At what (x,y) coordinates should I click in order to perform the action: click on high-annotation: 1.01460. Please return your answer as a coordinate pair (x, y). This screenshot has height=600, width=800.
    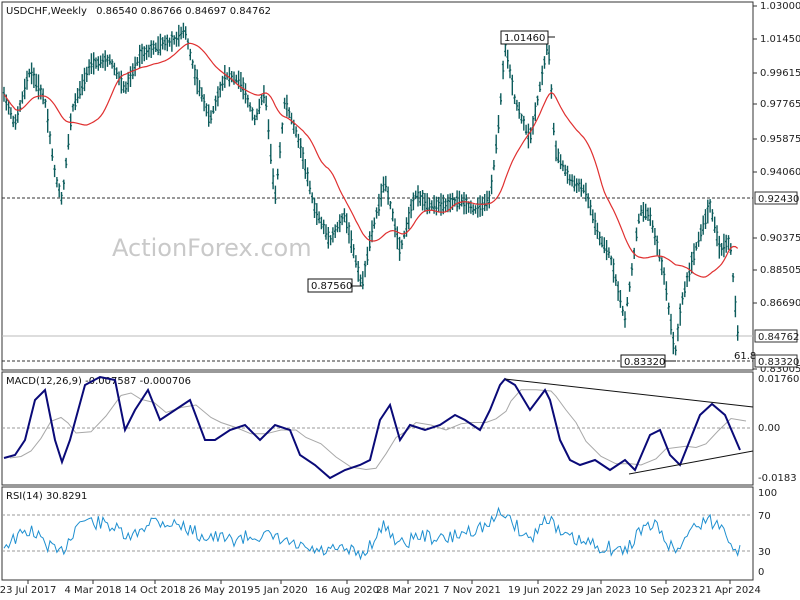
    Looking at the image, I should click on (527, 37).